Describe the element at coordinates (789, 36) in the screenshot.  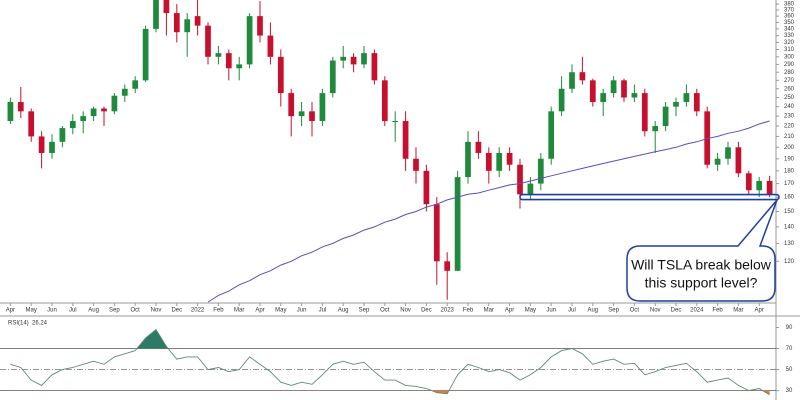
I see `y-tick-label: 330` at that location.